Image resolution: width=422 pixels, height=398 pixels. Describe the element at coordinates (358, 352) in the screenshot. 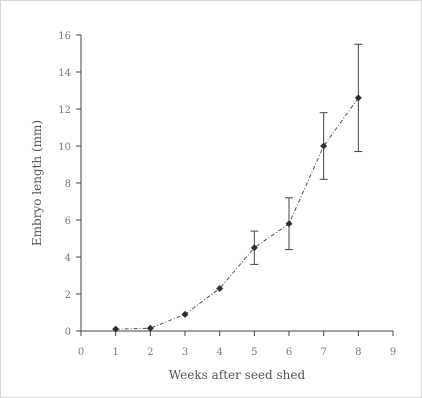

I see `x-tick-label: 8` at that location.